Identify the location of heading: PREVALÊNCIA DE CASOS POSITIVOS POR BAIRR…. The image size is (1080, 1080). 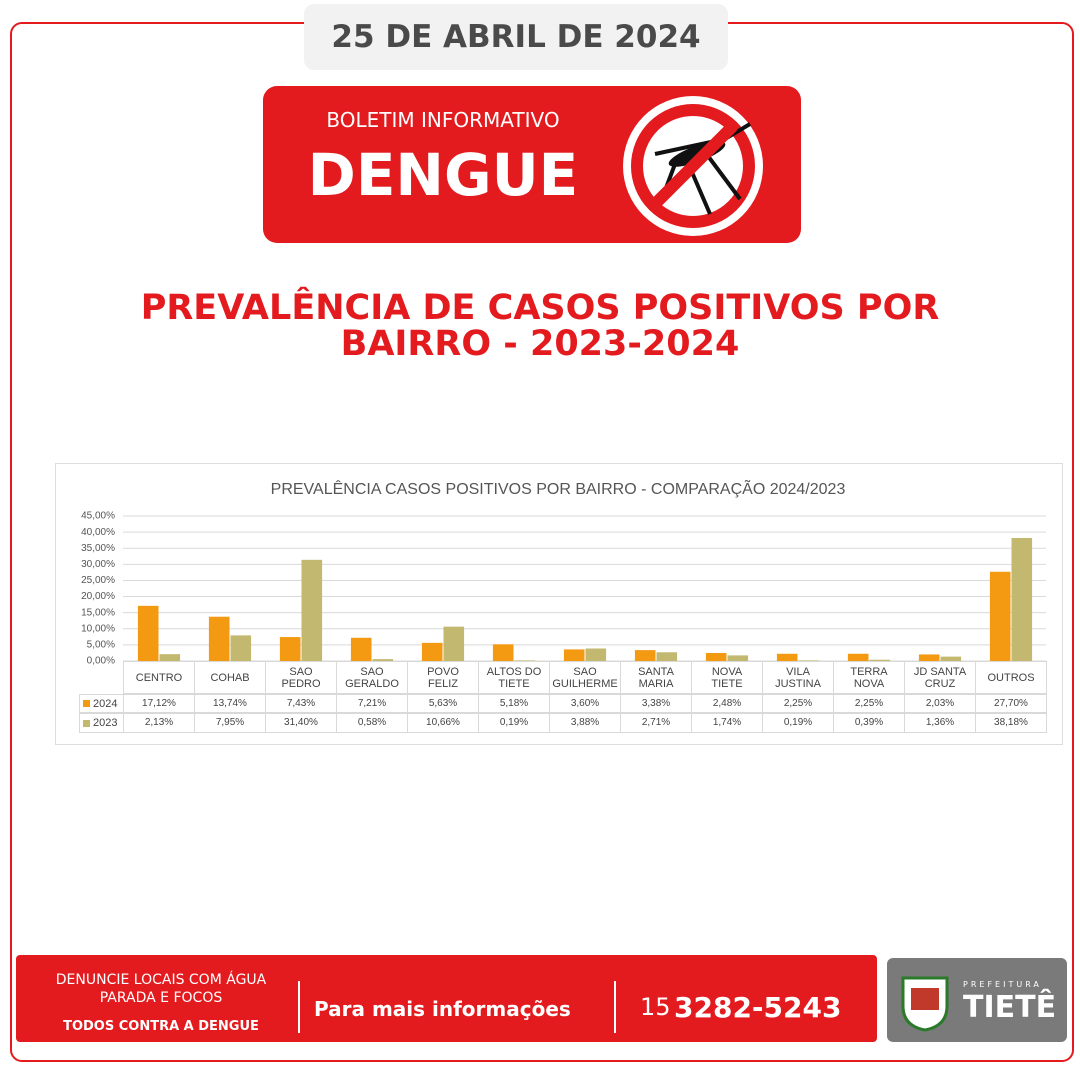
(540, 326).